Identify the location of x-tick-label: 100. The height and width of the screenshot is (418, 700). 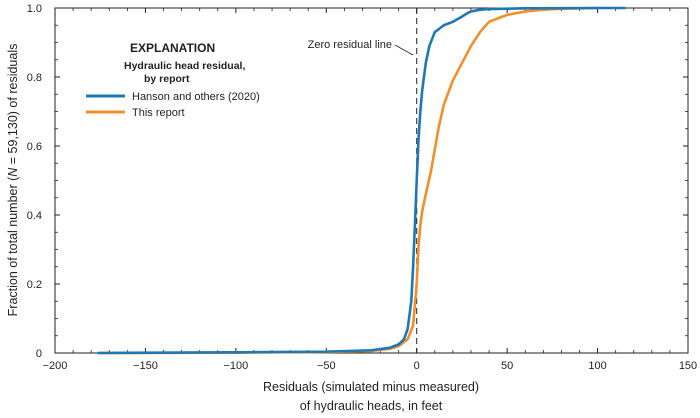
(597, 366).